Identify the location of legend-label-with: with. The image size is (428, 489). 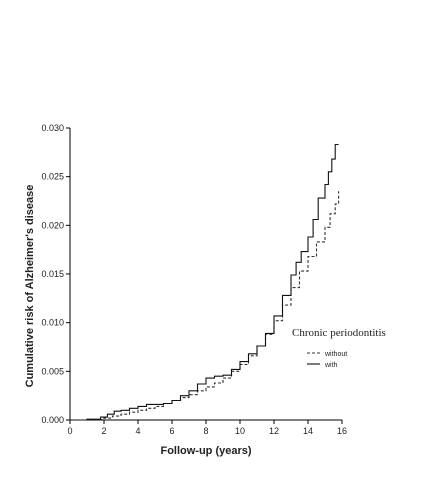
(331, 365).